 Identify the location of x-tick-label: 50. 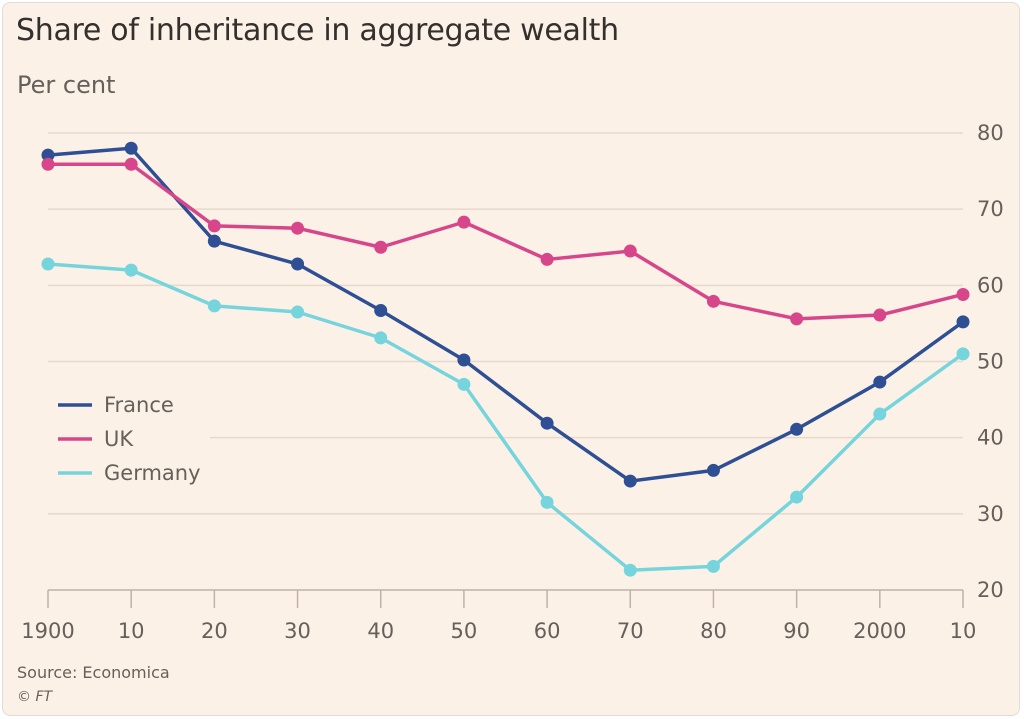
(464, 631).